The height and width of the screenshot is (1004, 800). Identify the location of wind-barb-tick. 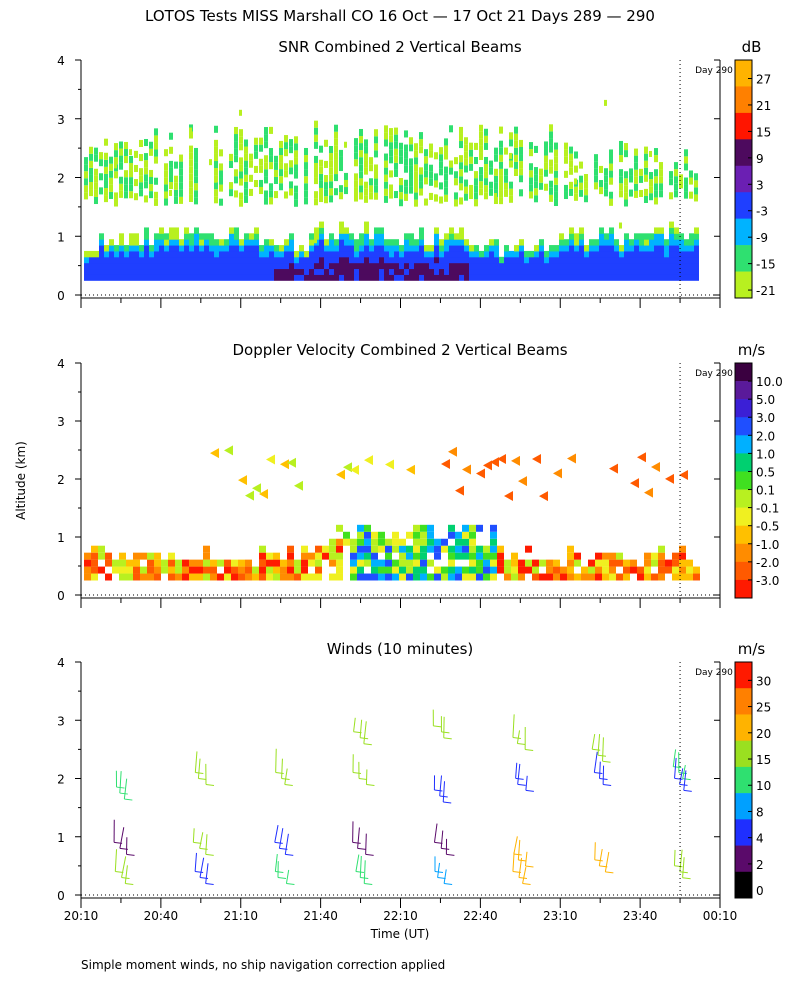
(523, 878).